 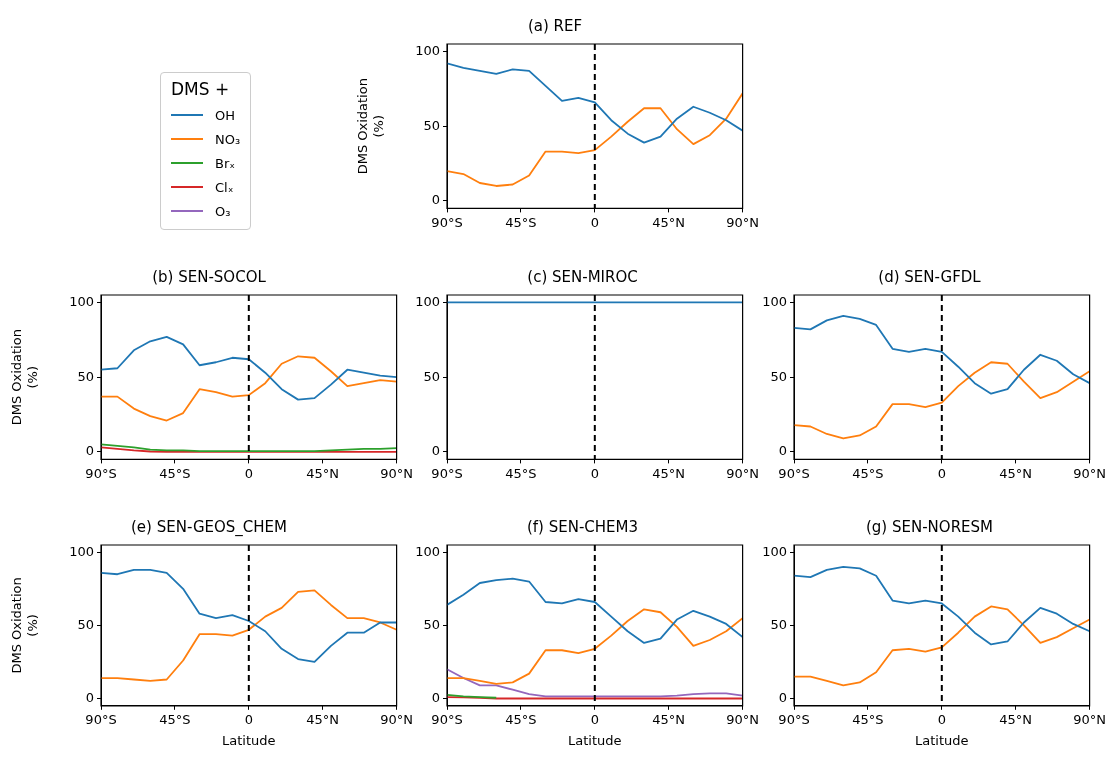 I want to click on chart-title: (e) SEN-GEOS_CHEM, so click(x=209, y=527).